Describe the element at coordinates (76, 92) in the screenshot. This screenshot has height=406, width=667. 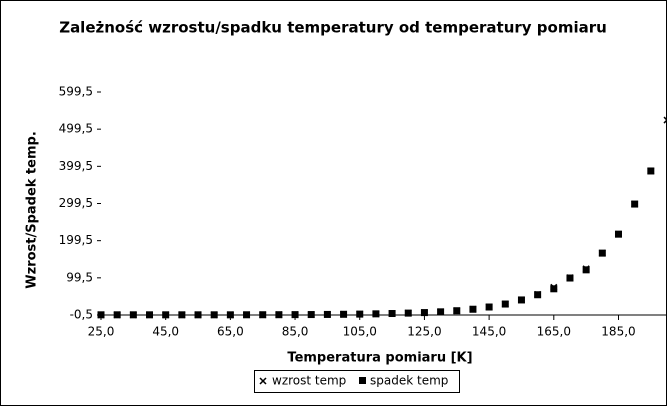
I see `y-tick-label: 599,5` at that location.